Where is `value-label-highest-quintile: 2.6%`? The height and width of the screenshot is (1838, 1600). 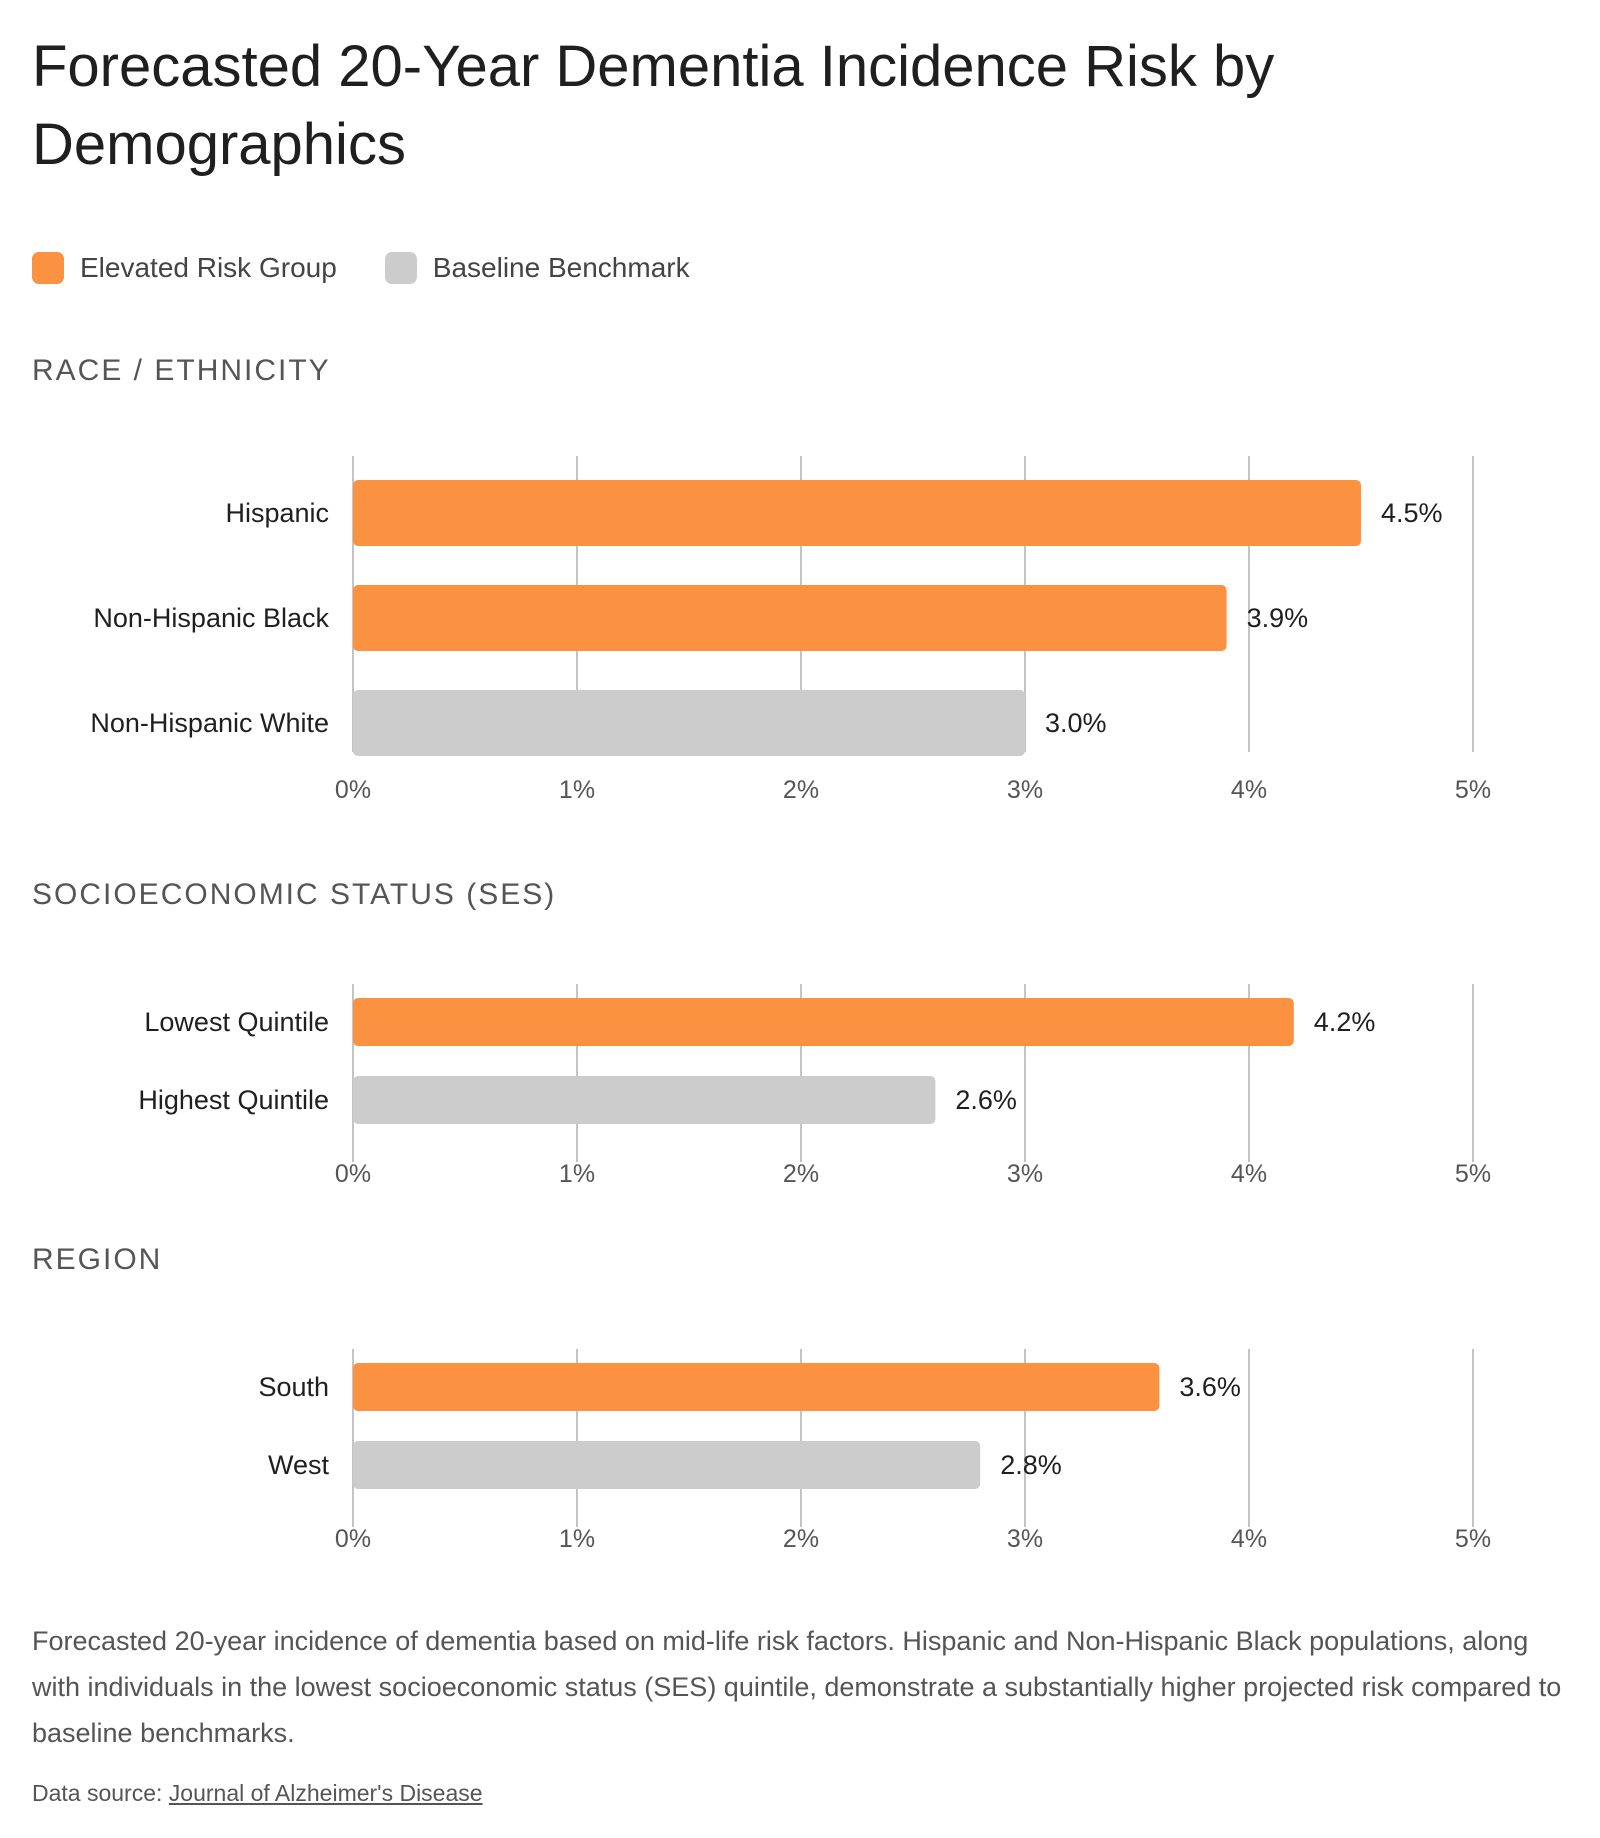
value-label-highest-quintile: 2.6% is located at coordinates (986, 1100).